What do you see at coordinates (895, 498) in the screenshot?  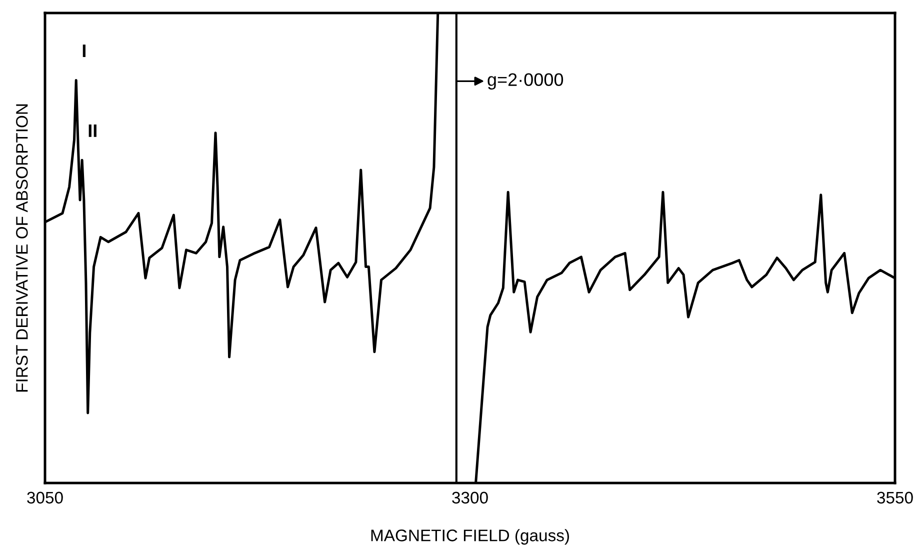 I see `x-tick-label: 3550` at bounding box center [895, 498].